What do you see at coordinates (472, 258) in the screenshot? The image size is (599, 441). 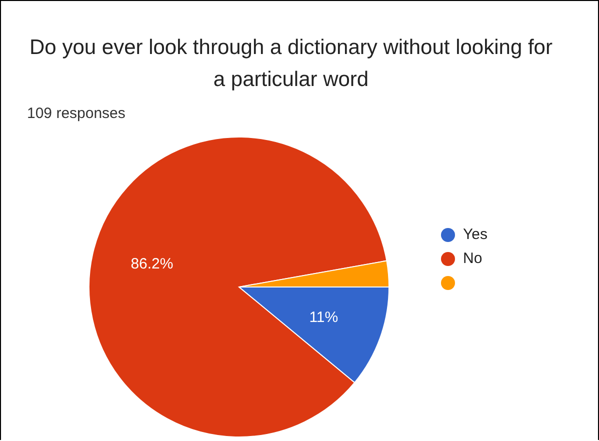 I see `legend-label: No` at bounding box center [472, 258].